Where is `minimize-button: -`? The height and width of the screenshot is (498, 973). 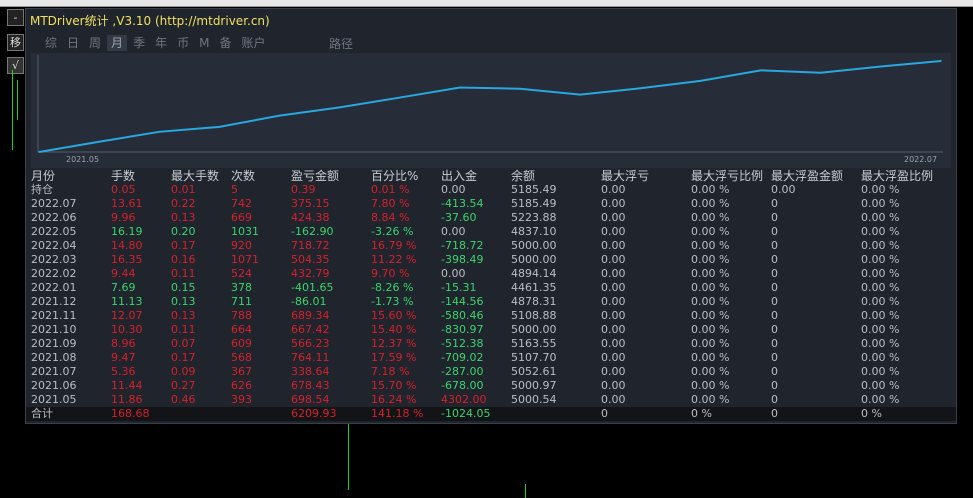 minimize-button: - is located at coordinates (15, 17).